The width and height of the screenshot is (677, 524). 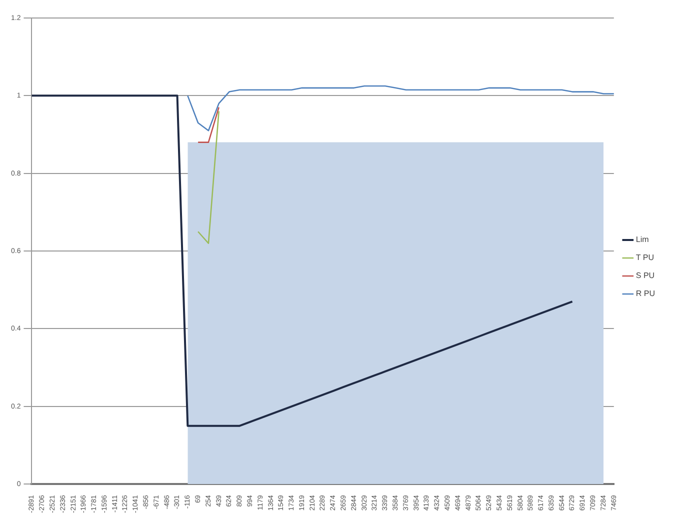 What do you see at coordinates (645, 257) in the screenshot?
I see `legend-label: T PU` at bounding box center [645, 257].